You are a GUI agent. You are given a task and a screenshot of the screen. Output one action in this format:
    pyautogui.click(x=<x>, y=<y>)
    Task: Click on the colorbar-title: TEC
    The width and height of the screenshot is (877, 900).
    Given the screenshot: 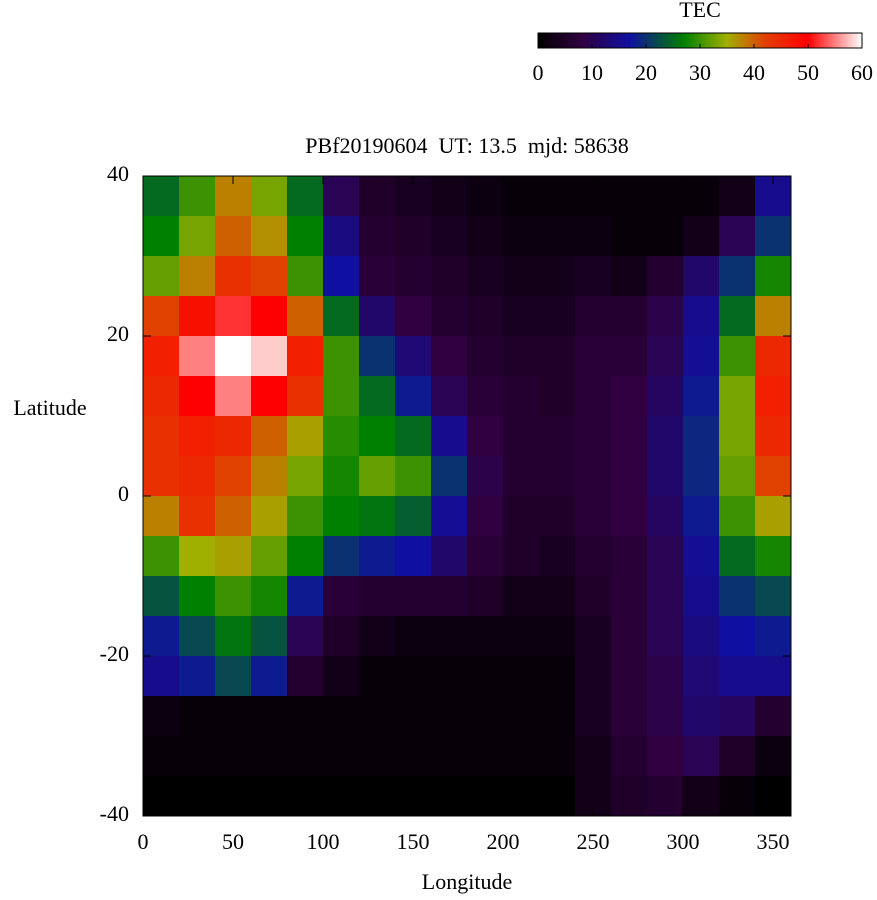 What is the action you would take?
    pyautogui.click(x=700, y=11)
    